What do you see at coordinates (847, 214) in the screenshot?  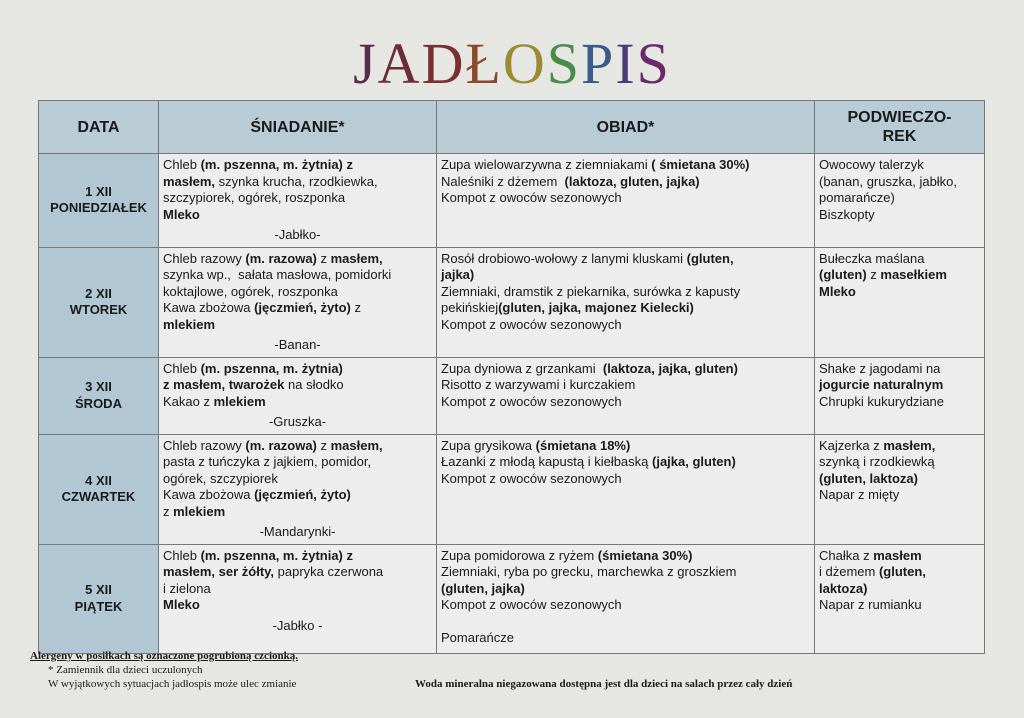 I see `text: Biszkopty` at bounding box center [847, 214].